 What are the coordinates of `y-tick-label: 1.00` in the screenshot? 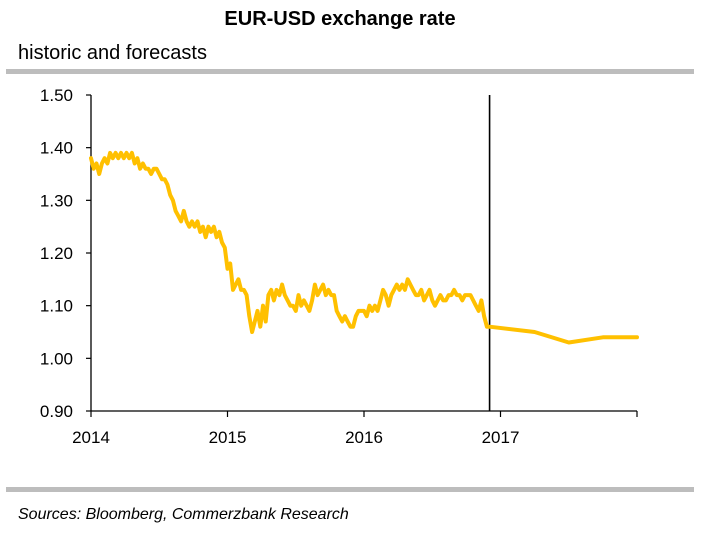 It's located at (56, 358).